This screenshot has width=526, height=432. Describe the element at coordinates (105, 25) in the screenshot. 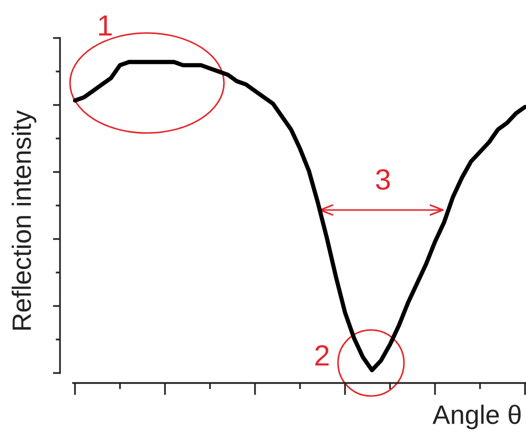

I see `text: 1` at that location.